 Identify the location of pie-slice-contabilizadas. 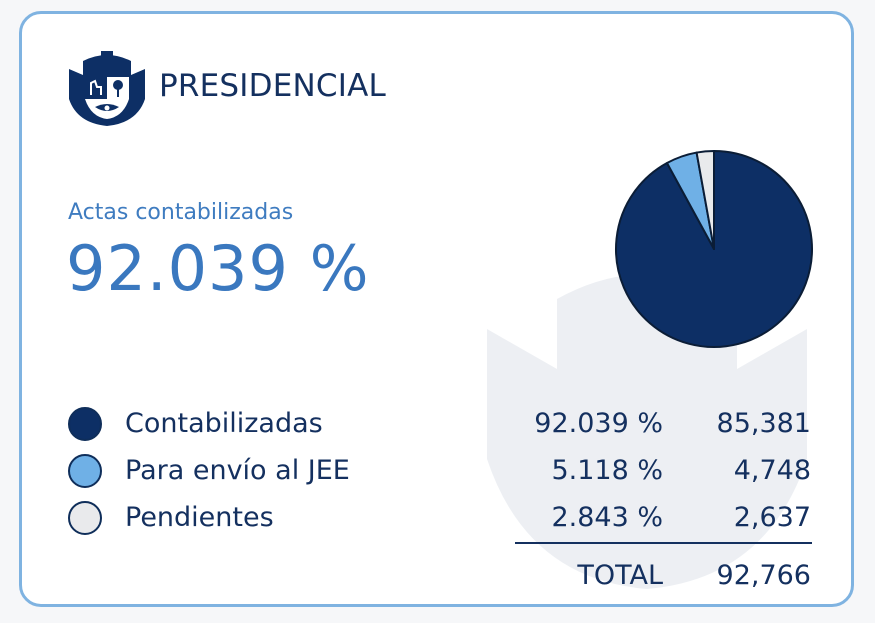
(714, 249).